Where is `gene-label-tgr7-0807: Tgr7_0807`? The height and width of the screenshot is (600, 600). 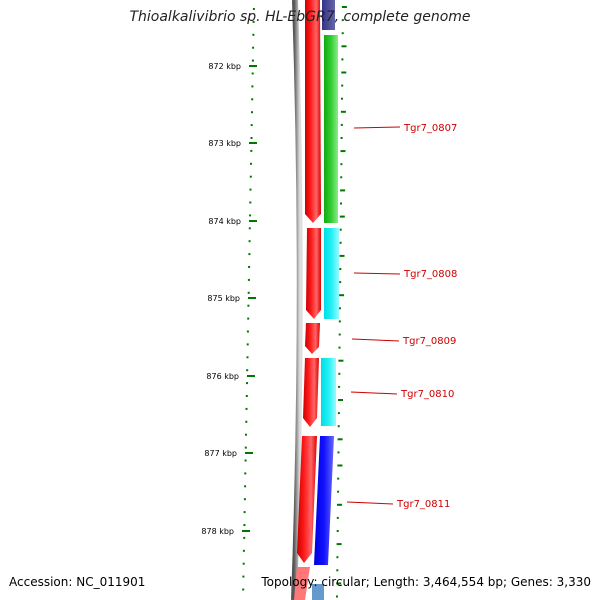 gene-label-tgr7-0807: Tgr7_0807 is located at coordinates (405, 128).